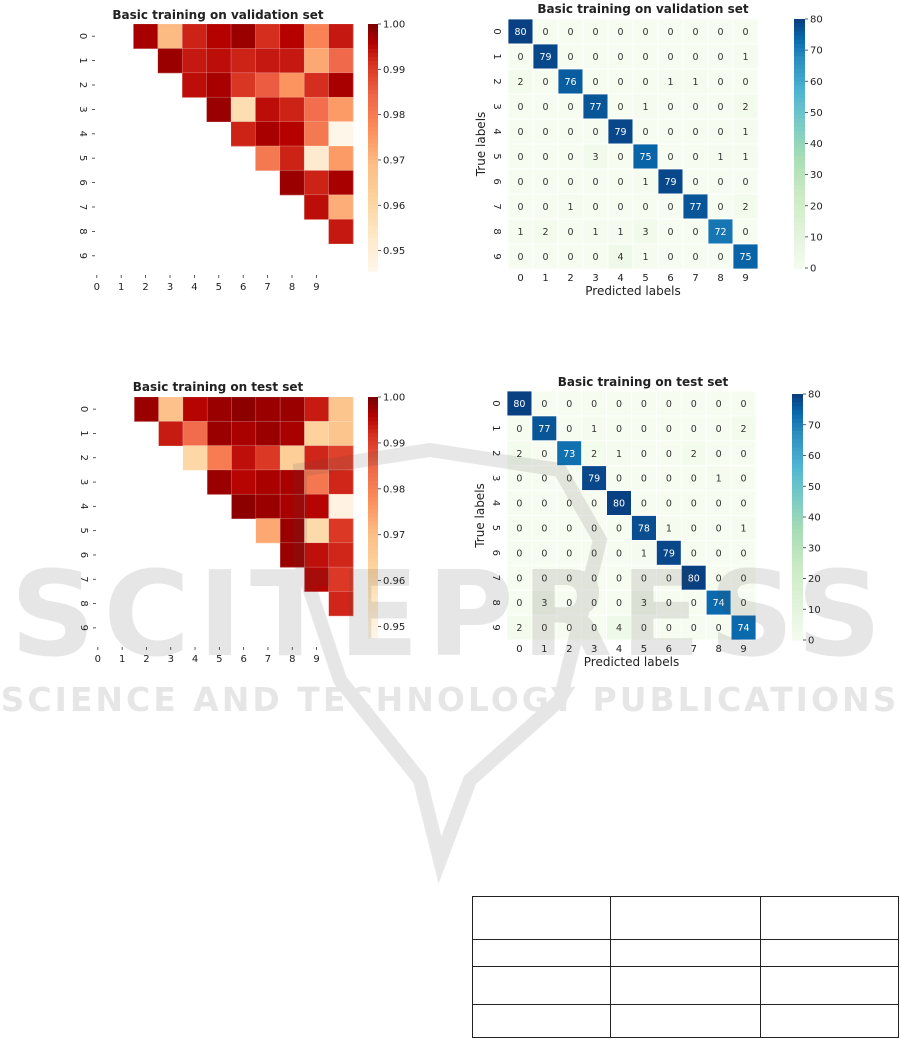 This screenshot has height=1042, width=901. I want to click on confusion-y-tick-label: 3, so click(495, 478).